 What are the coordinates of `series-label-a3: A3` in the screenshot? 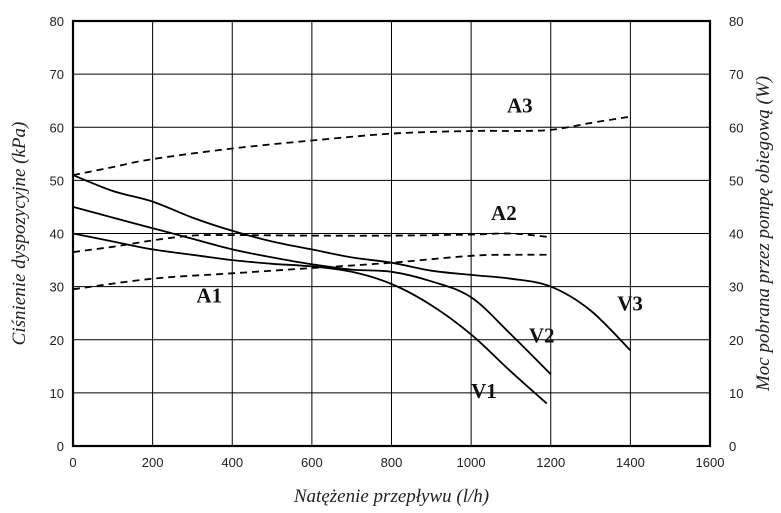 It's located at (520, 105).